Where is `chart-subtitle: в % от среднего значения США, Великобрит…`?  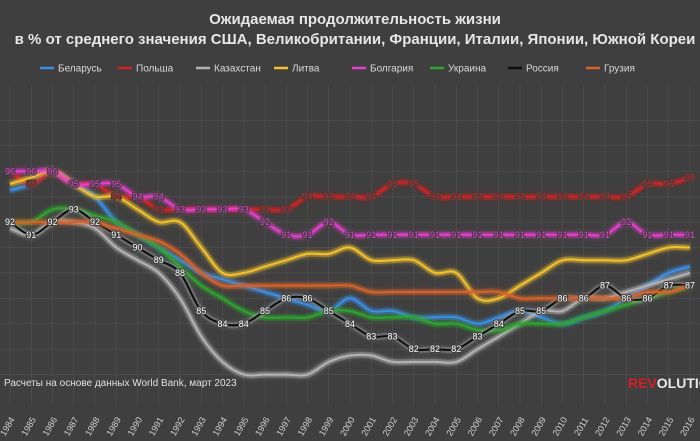 chart-subtitle: в % от среднего значения США, Великобрит… is located at coordinates (355, 39).